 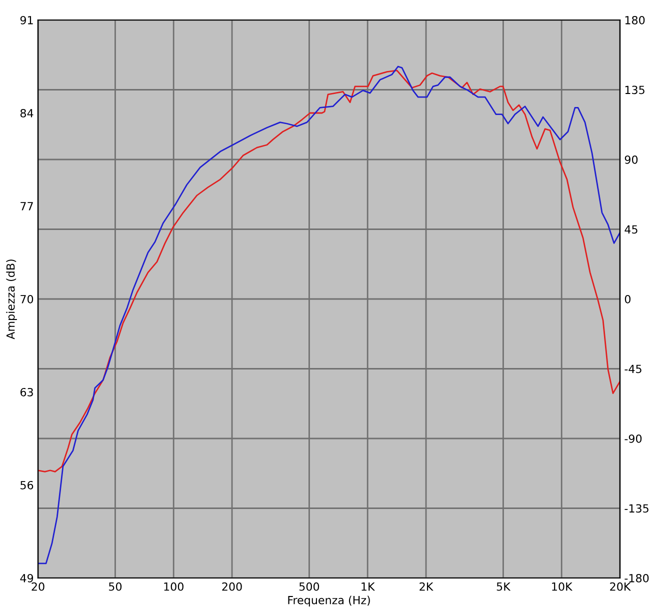 I want to click on y2-tick-label: -90, so click(x=633, y=438).